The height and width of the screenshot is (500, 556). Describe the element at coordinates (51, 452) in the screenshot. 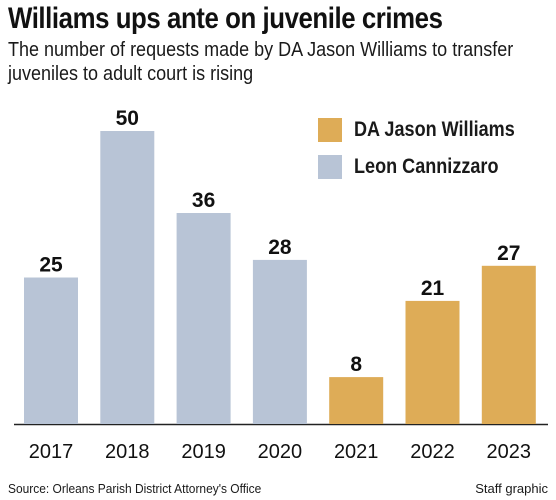

I see `x-tick-label-2017: 2017` at that location.